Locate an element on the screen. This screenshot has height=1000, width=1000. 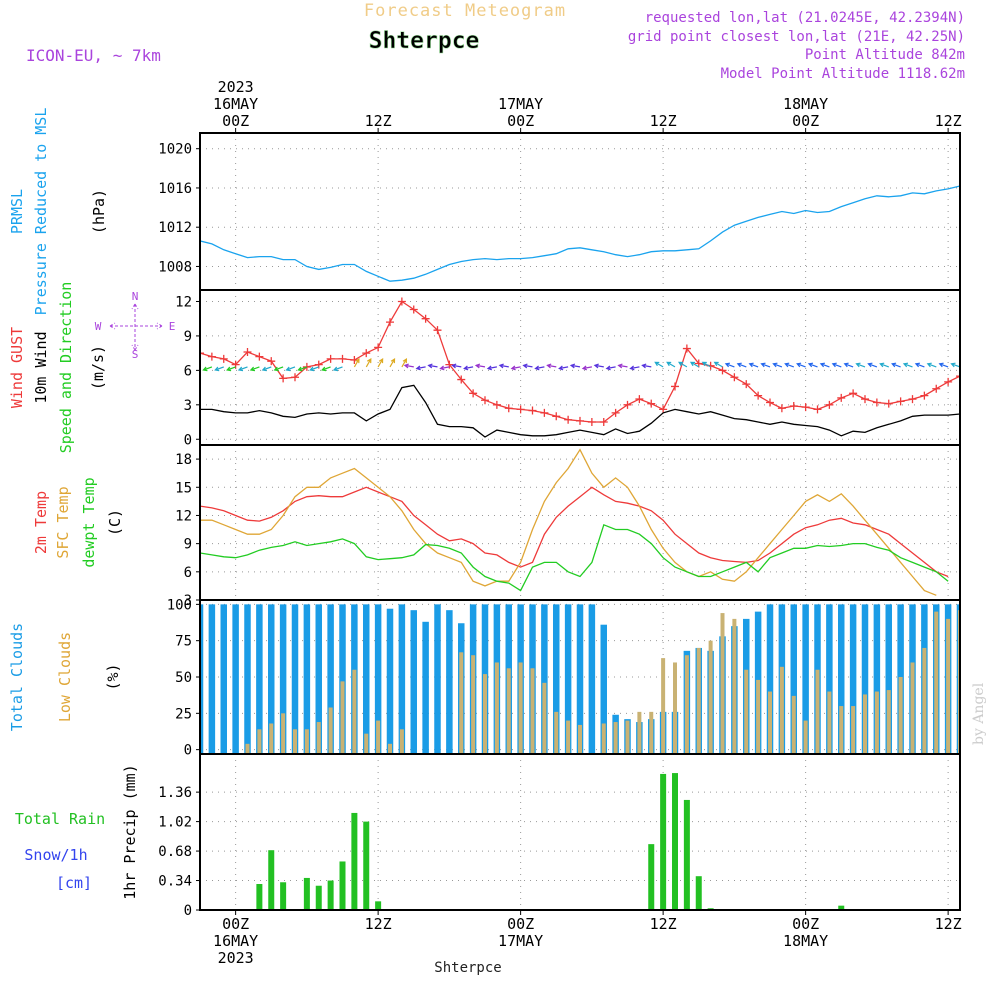
y-tick-label: 3 is located at coordinates (188, 601).